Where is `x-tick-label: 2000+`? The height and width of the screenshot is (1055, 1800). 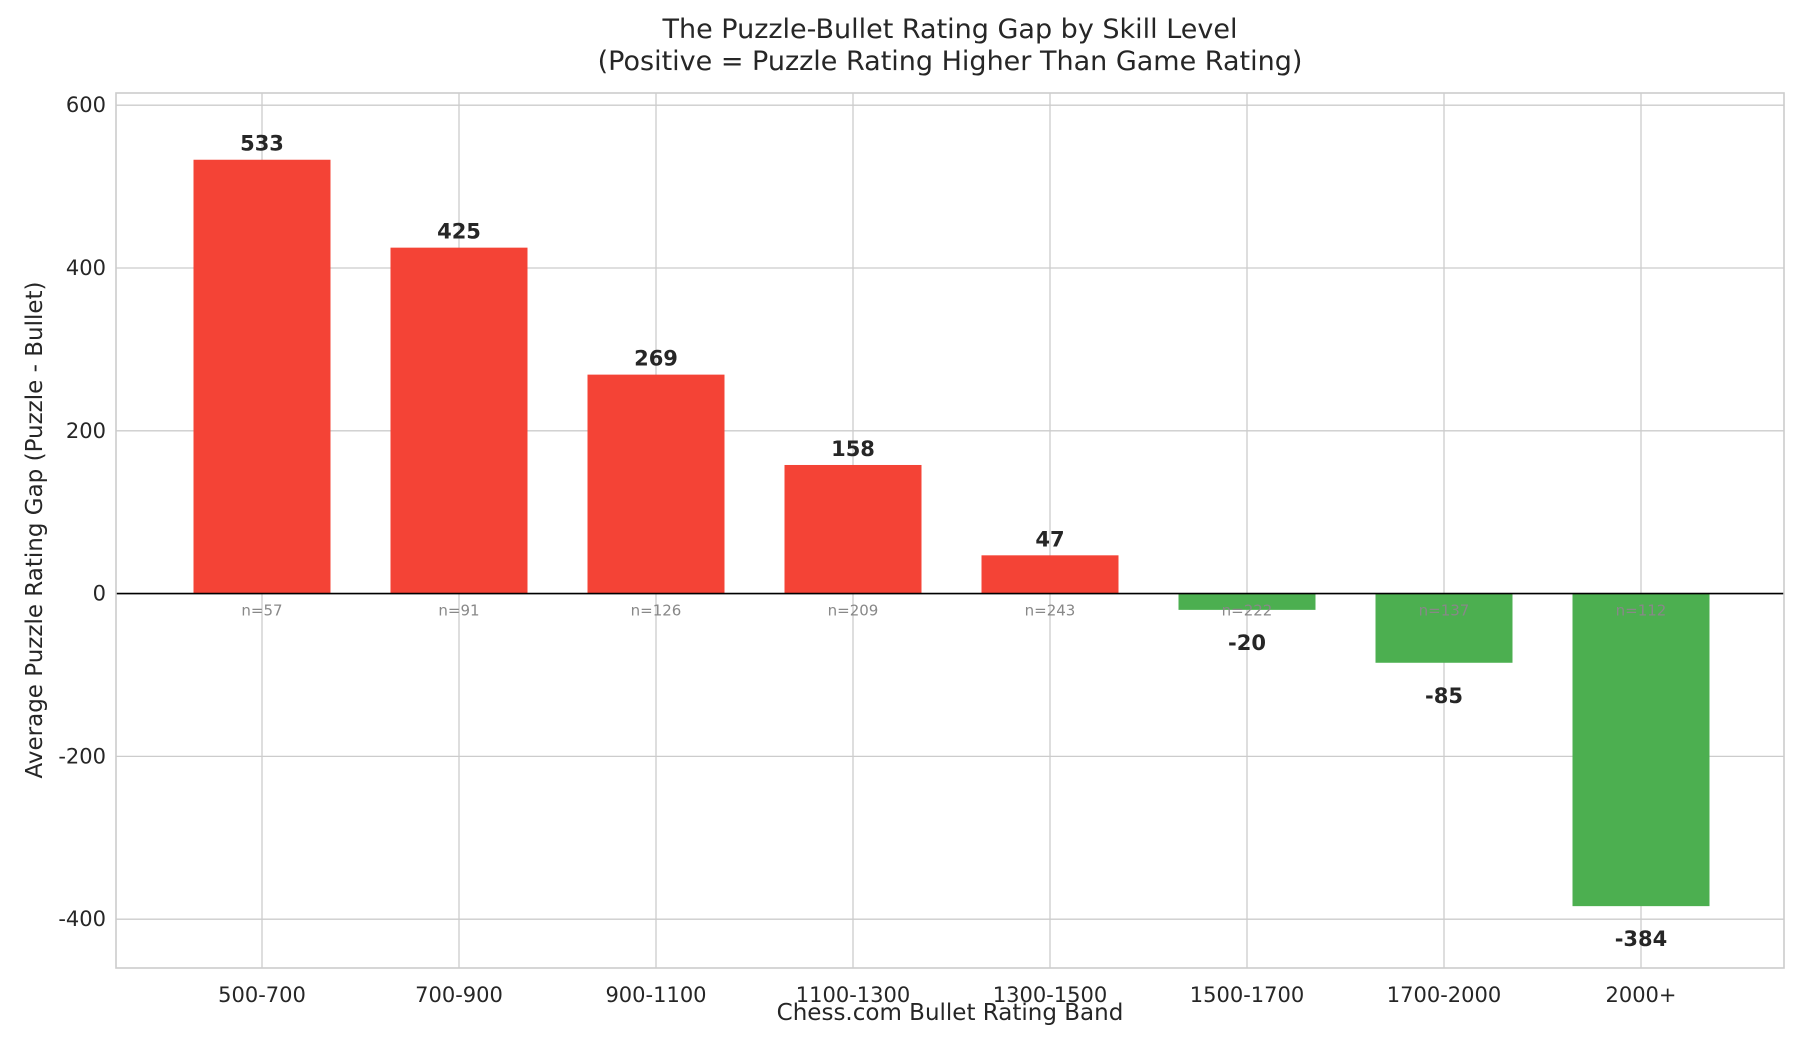
x-tick-label: 2000+ is located at coordinates (1640, 995).